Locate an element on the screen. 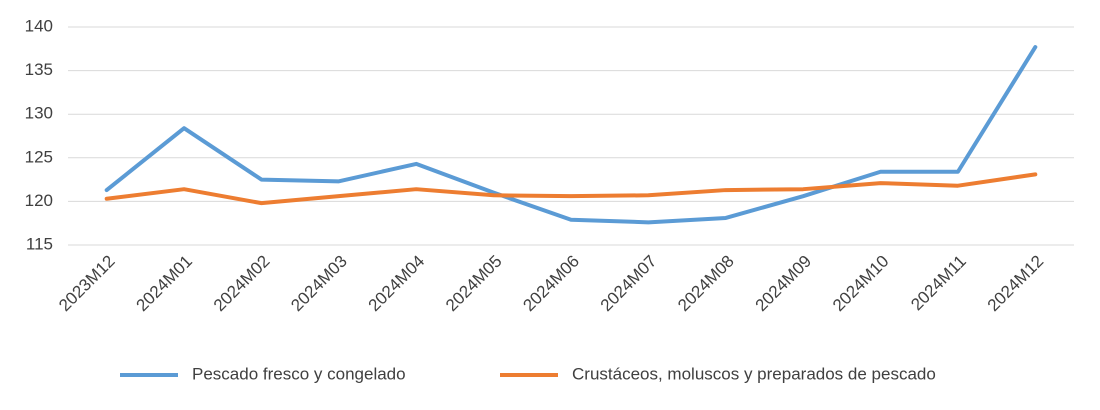 Image resolution: width=1100 pixels, height=410 pixels. y-tick-label: 125 is located at coordinates (39, 156).